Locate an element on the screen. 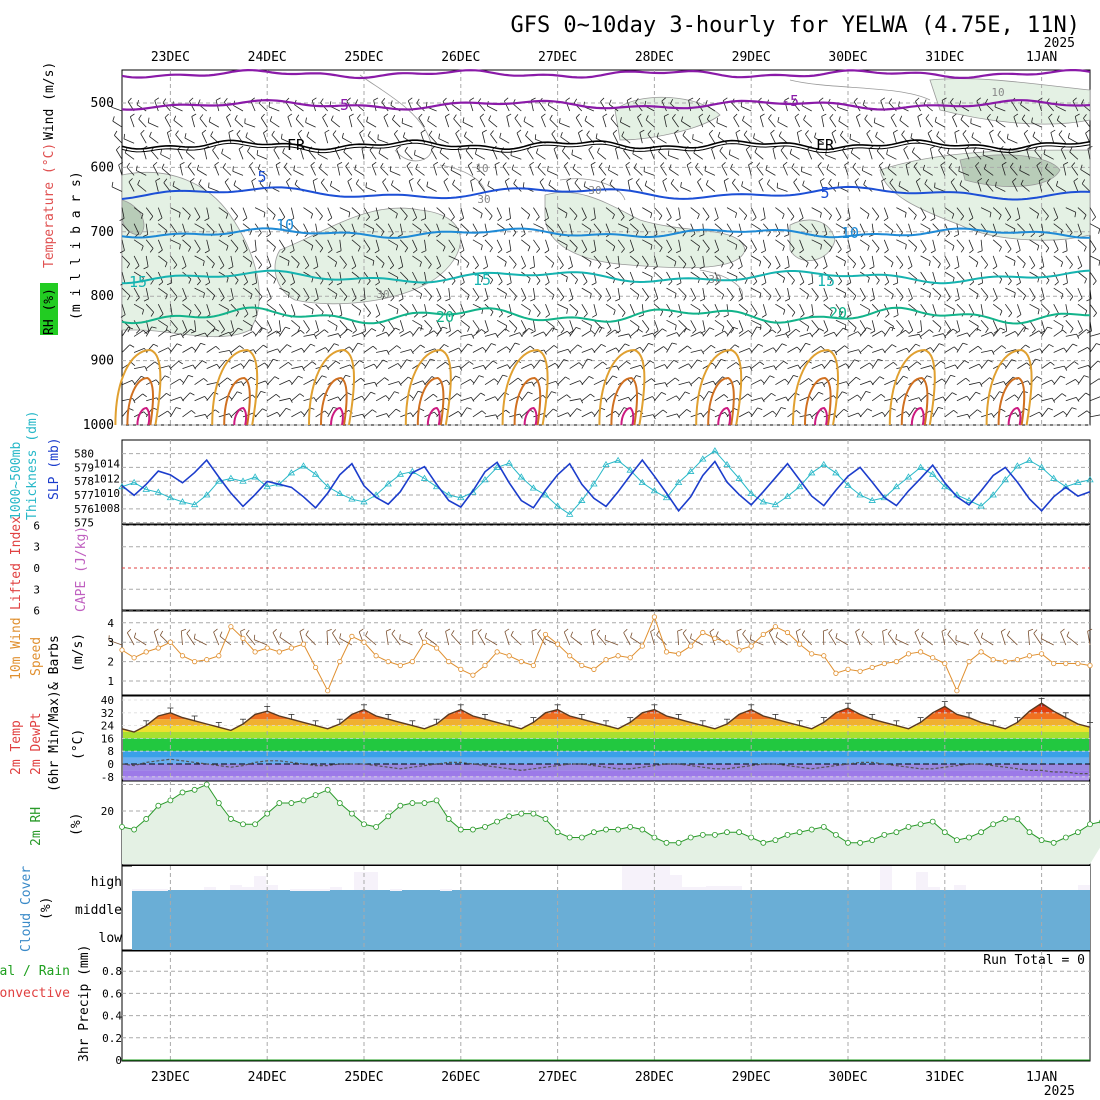  rh-contour is located at coordinates (860, 90).